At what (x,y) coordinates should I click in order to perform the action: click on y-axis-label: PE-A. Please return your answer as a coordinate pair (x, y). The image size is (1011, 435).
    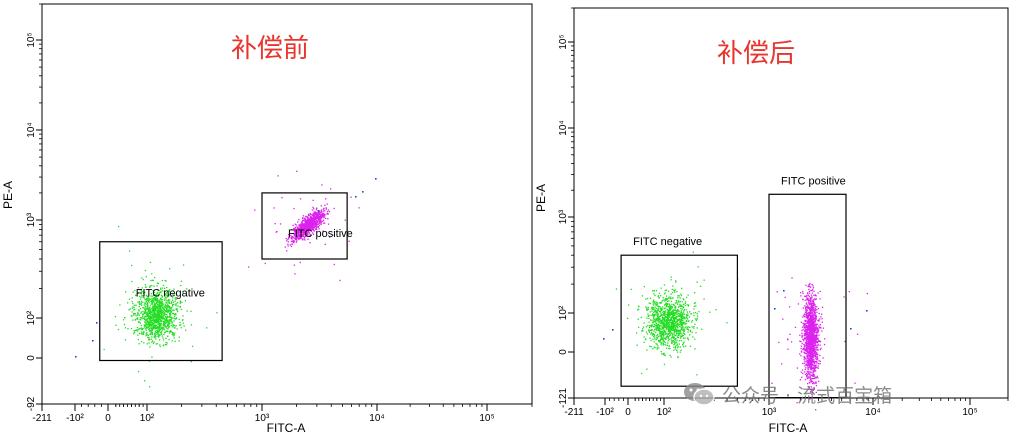
    Looking at the image, I should click on (8, 195).